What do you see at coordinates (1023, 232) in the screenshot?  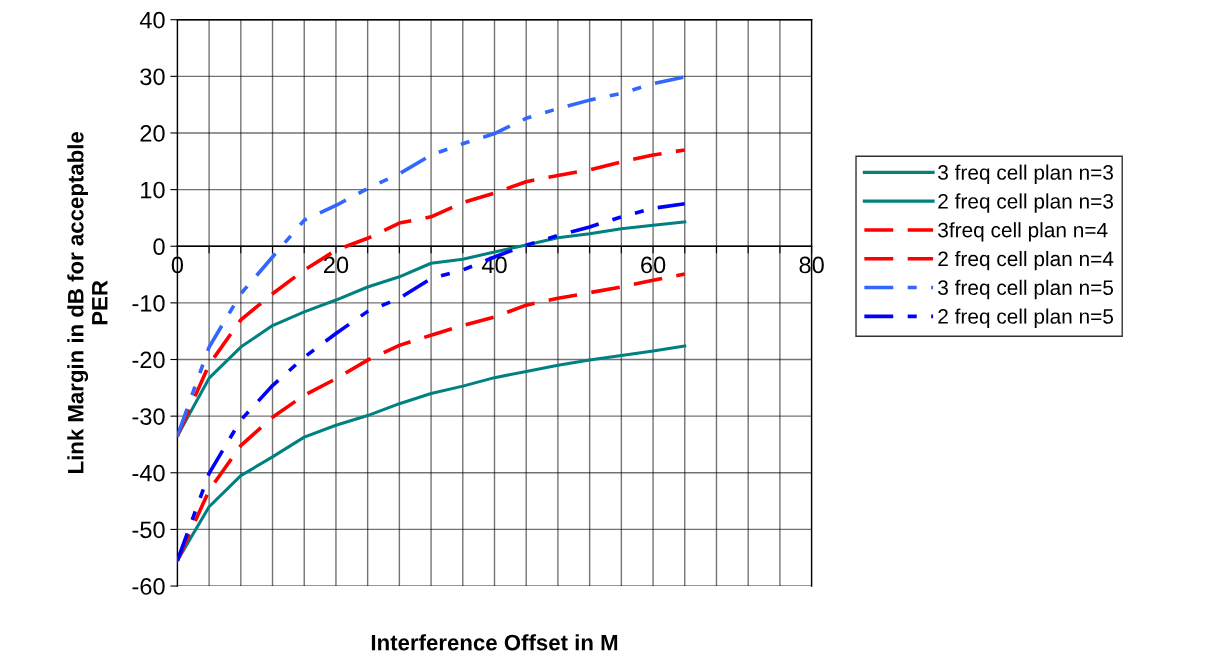 I see `legend-label: 3freq cell plan n=4` at bounding box center [1023, 232].